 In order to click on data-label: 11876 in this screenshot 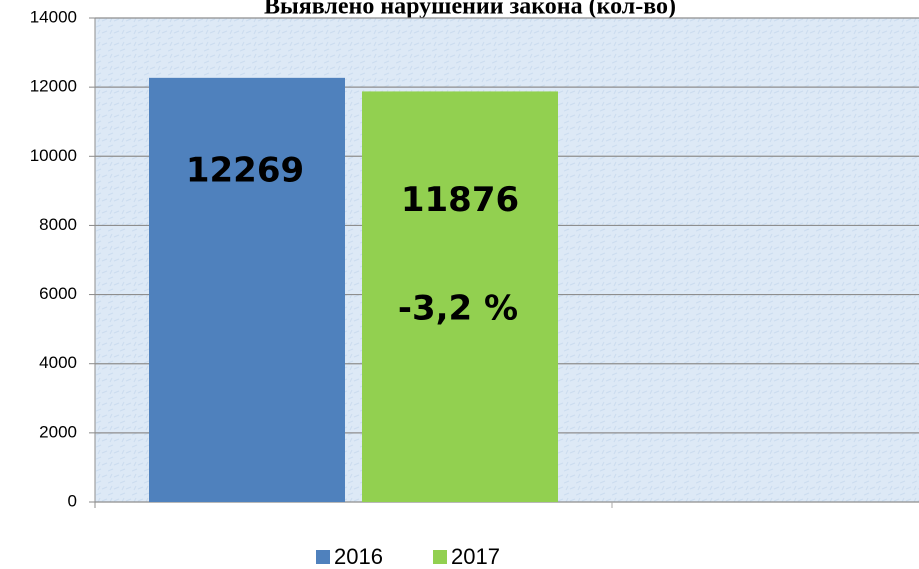, I will do `click(460, 200)`.